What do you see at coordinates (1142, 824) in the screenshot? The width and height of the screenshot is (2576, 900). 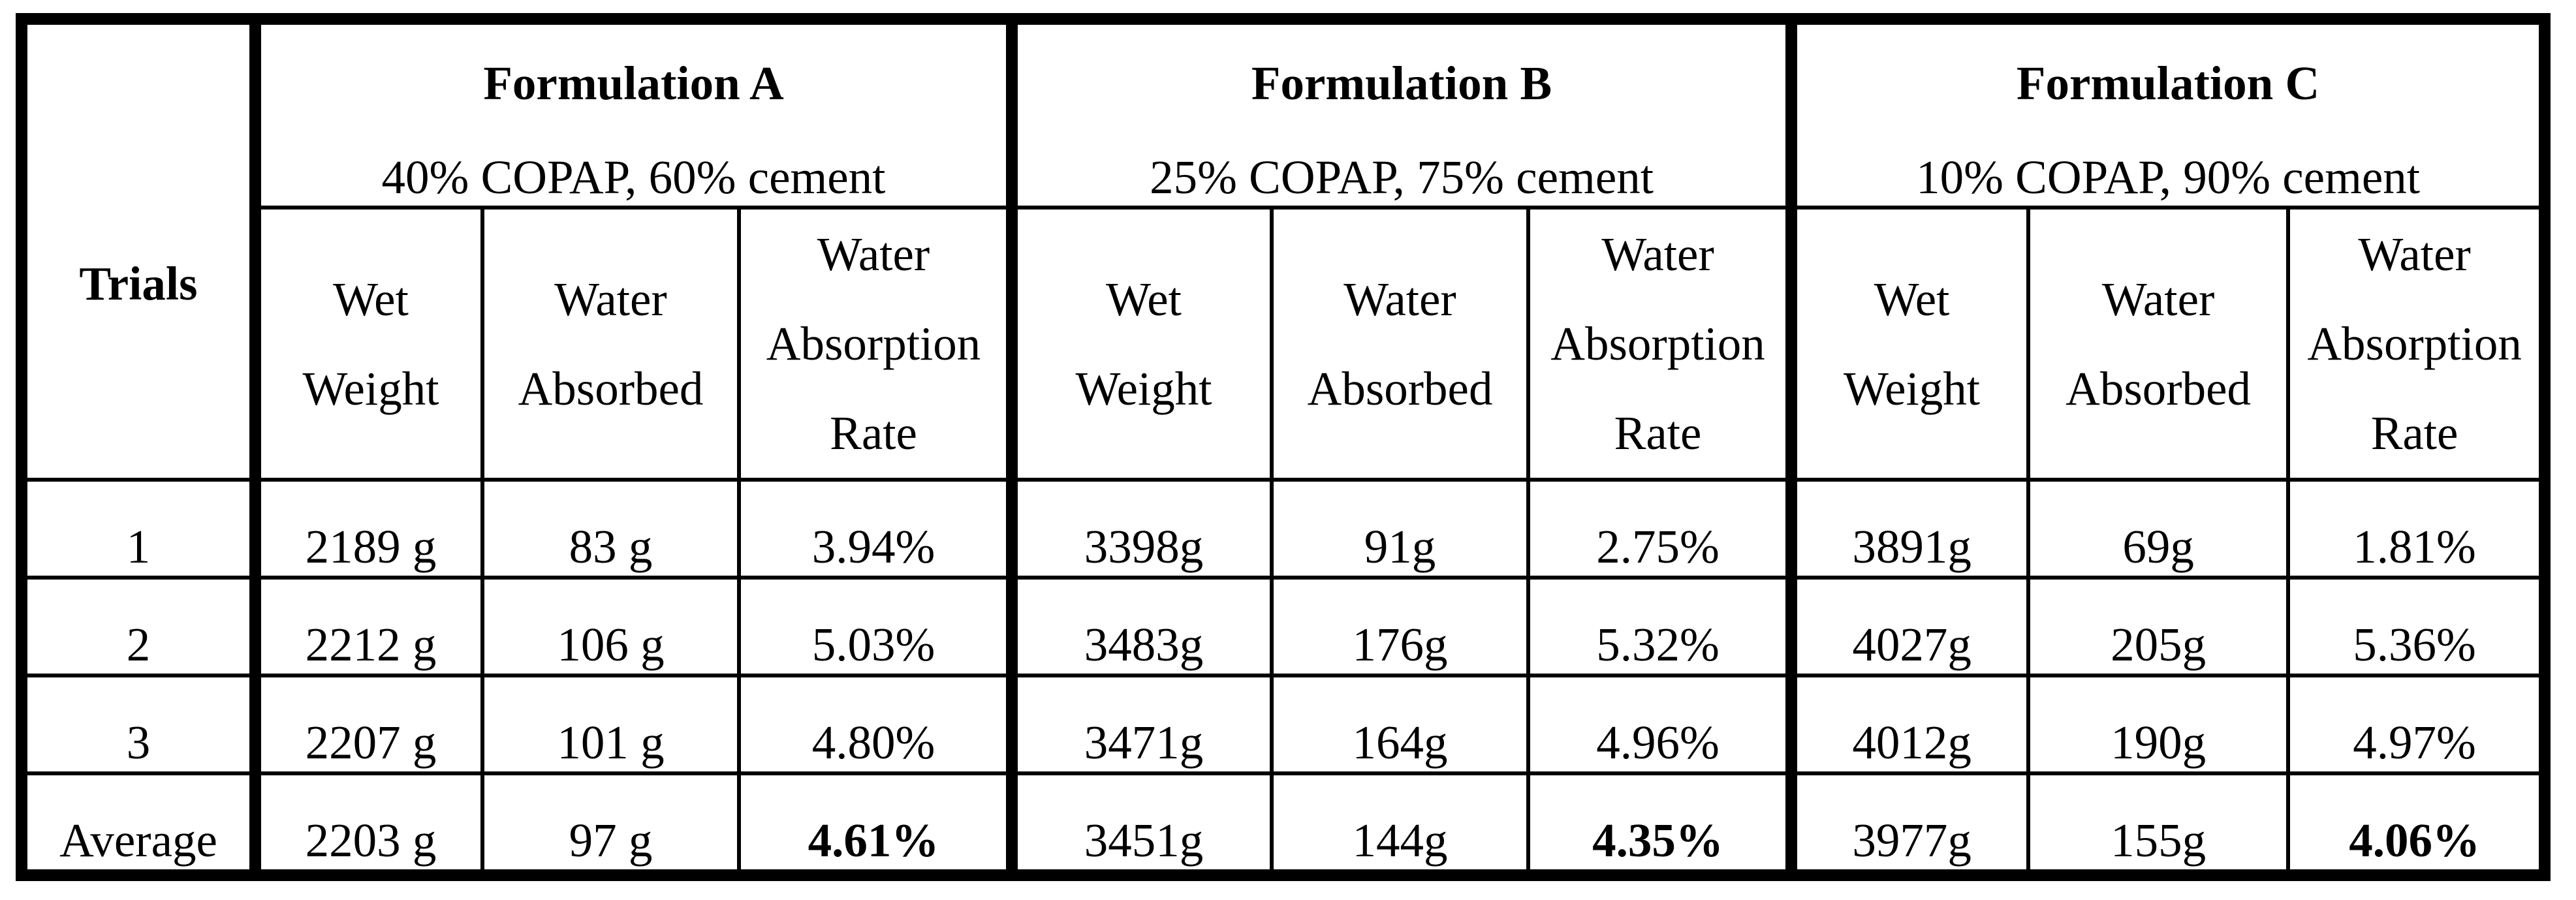 I see `table-cell: 3451g` at bounding box center [1142, 824].